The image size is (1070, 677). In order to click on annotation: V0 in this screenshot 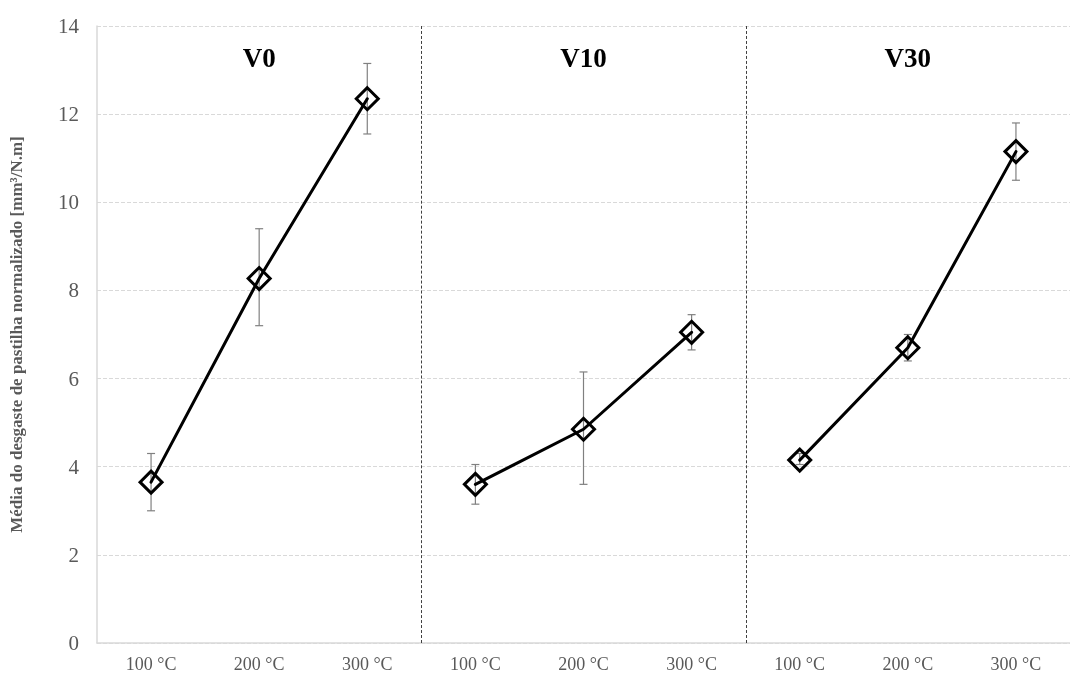, I will do `click(259, 58)`.